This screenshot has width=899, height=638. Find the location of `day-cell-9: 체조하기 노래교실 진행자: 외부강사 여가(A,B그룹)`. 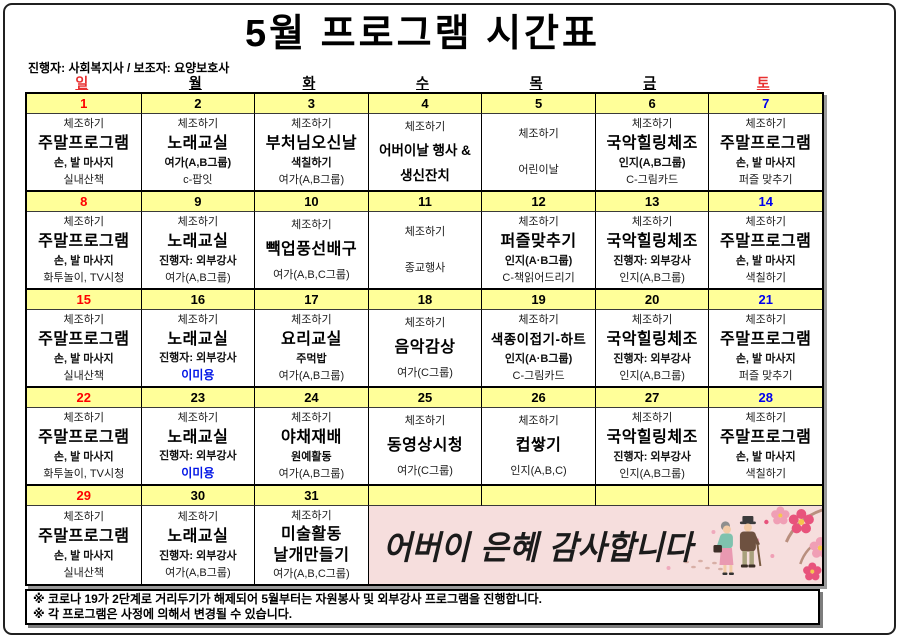

day-cell-9: 체조하기 노래교실 진행자: 외부강사 여가(A,B그룹) is located at coordinates (197, 251).